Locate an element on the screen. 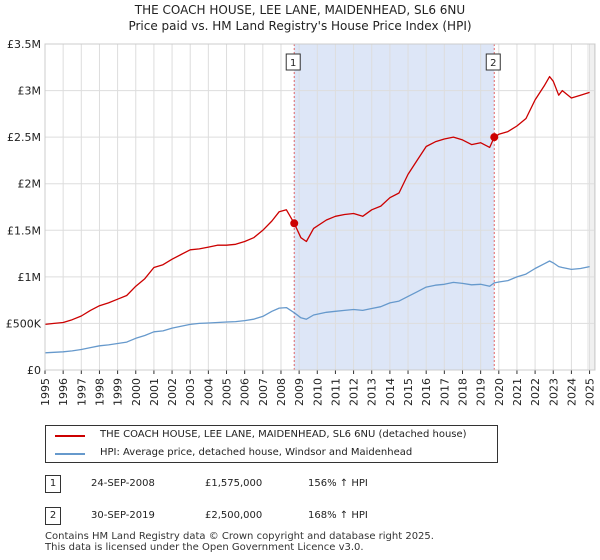 This screenshot has width=600, height=560. x-tick-label: 2011 is located at coordinates (335, 392).